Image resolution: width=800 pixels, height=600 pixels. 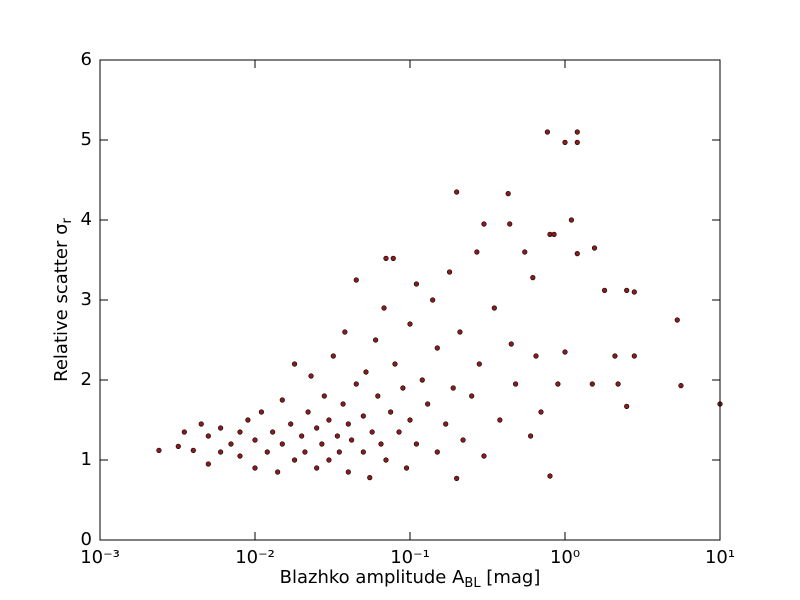 What do you see at coordinates (255, 557) in the screenshot?
I see `x-tick-label: 10⁻²` at bounding box center [255, 557].